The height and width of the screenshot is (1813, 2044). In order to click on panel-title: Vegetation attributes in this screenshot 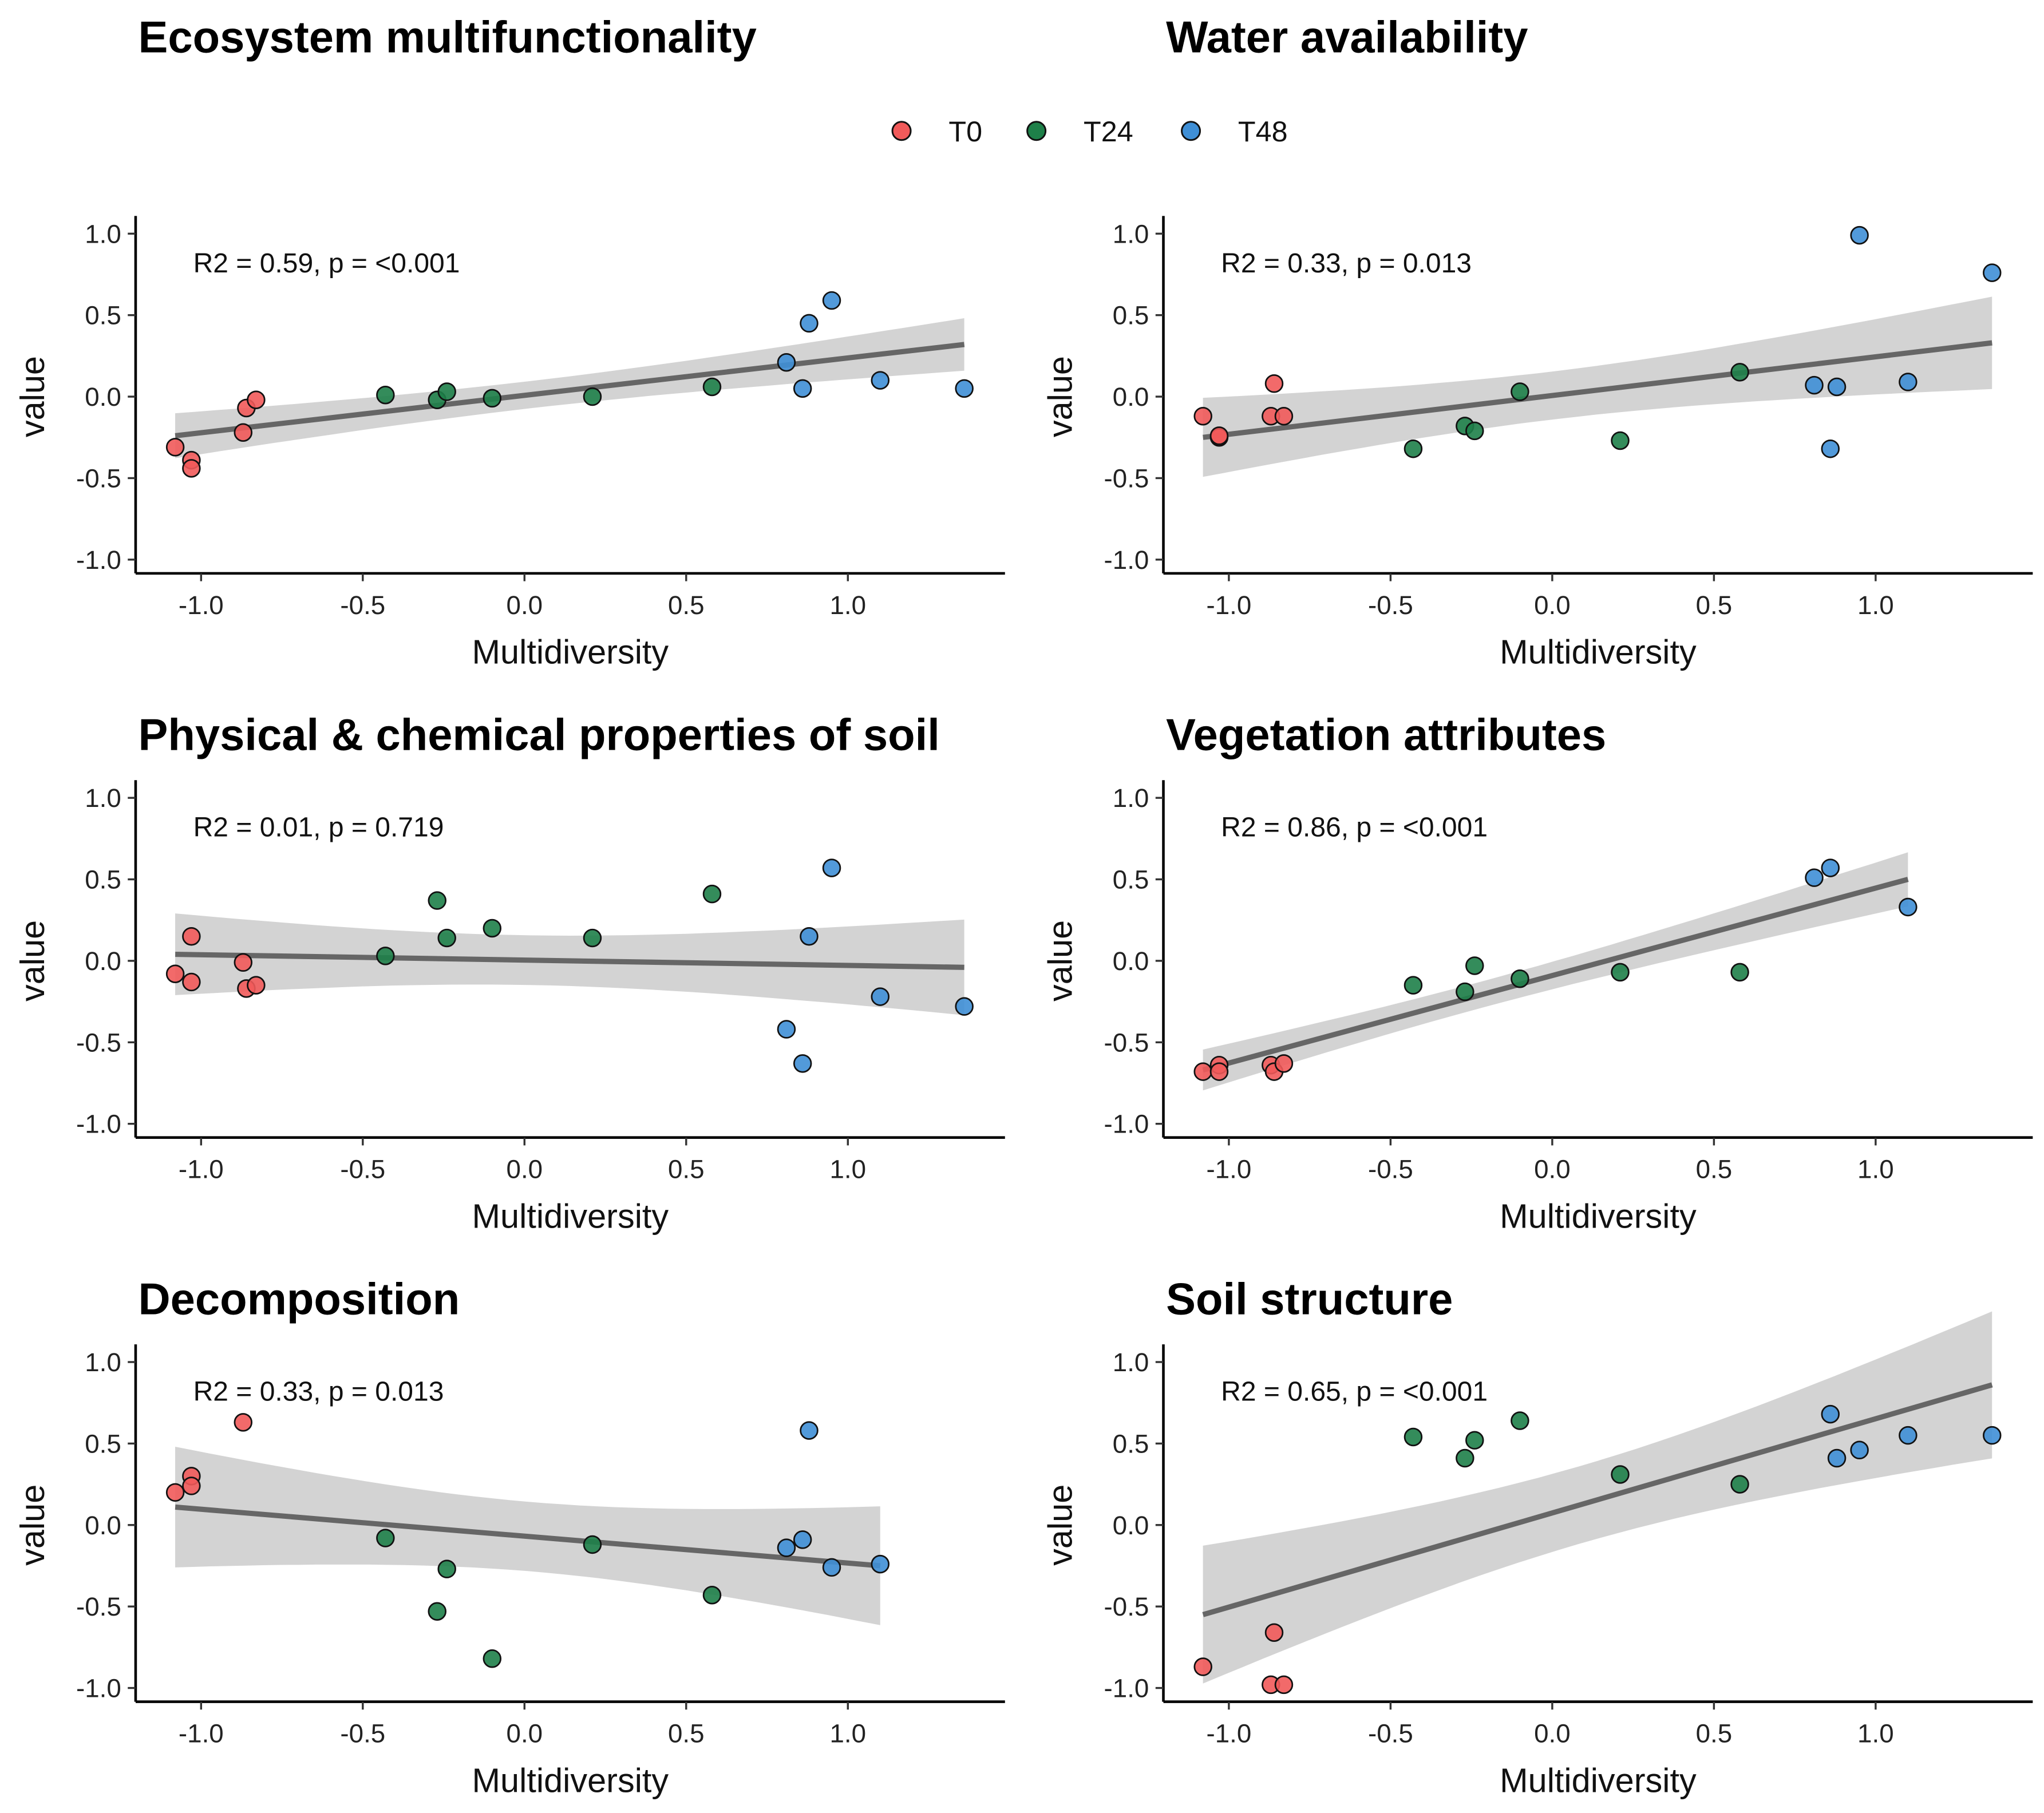, I will do `click(1386, 735)`.